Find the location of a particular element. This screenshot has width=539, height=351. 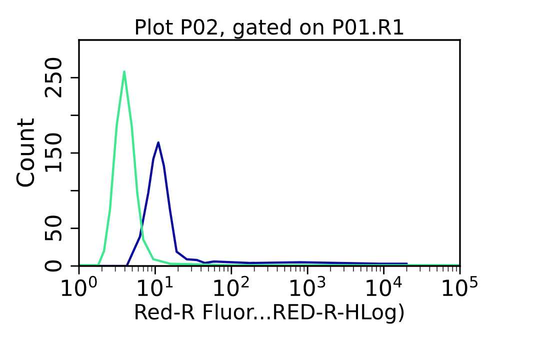

x-tick-label: 10$^{3}$ is located at coordinates (308, 286).